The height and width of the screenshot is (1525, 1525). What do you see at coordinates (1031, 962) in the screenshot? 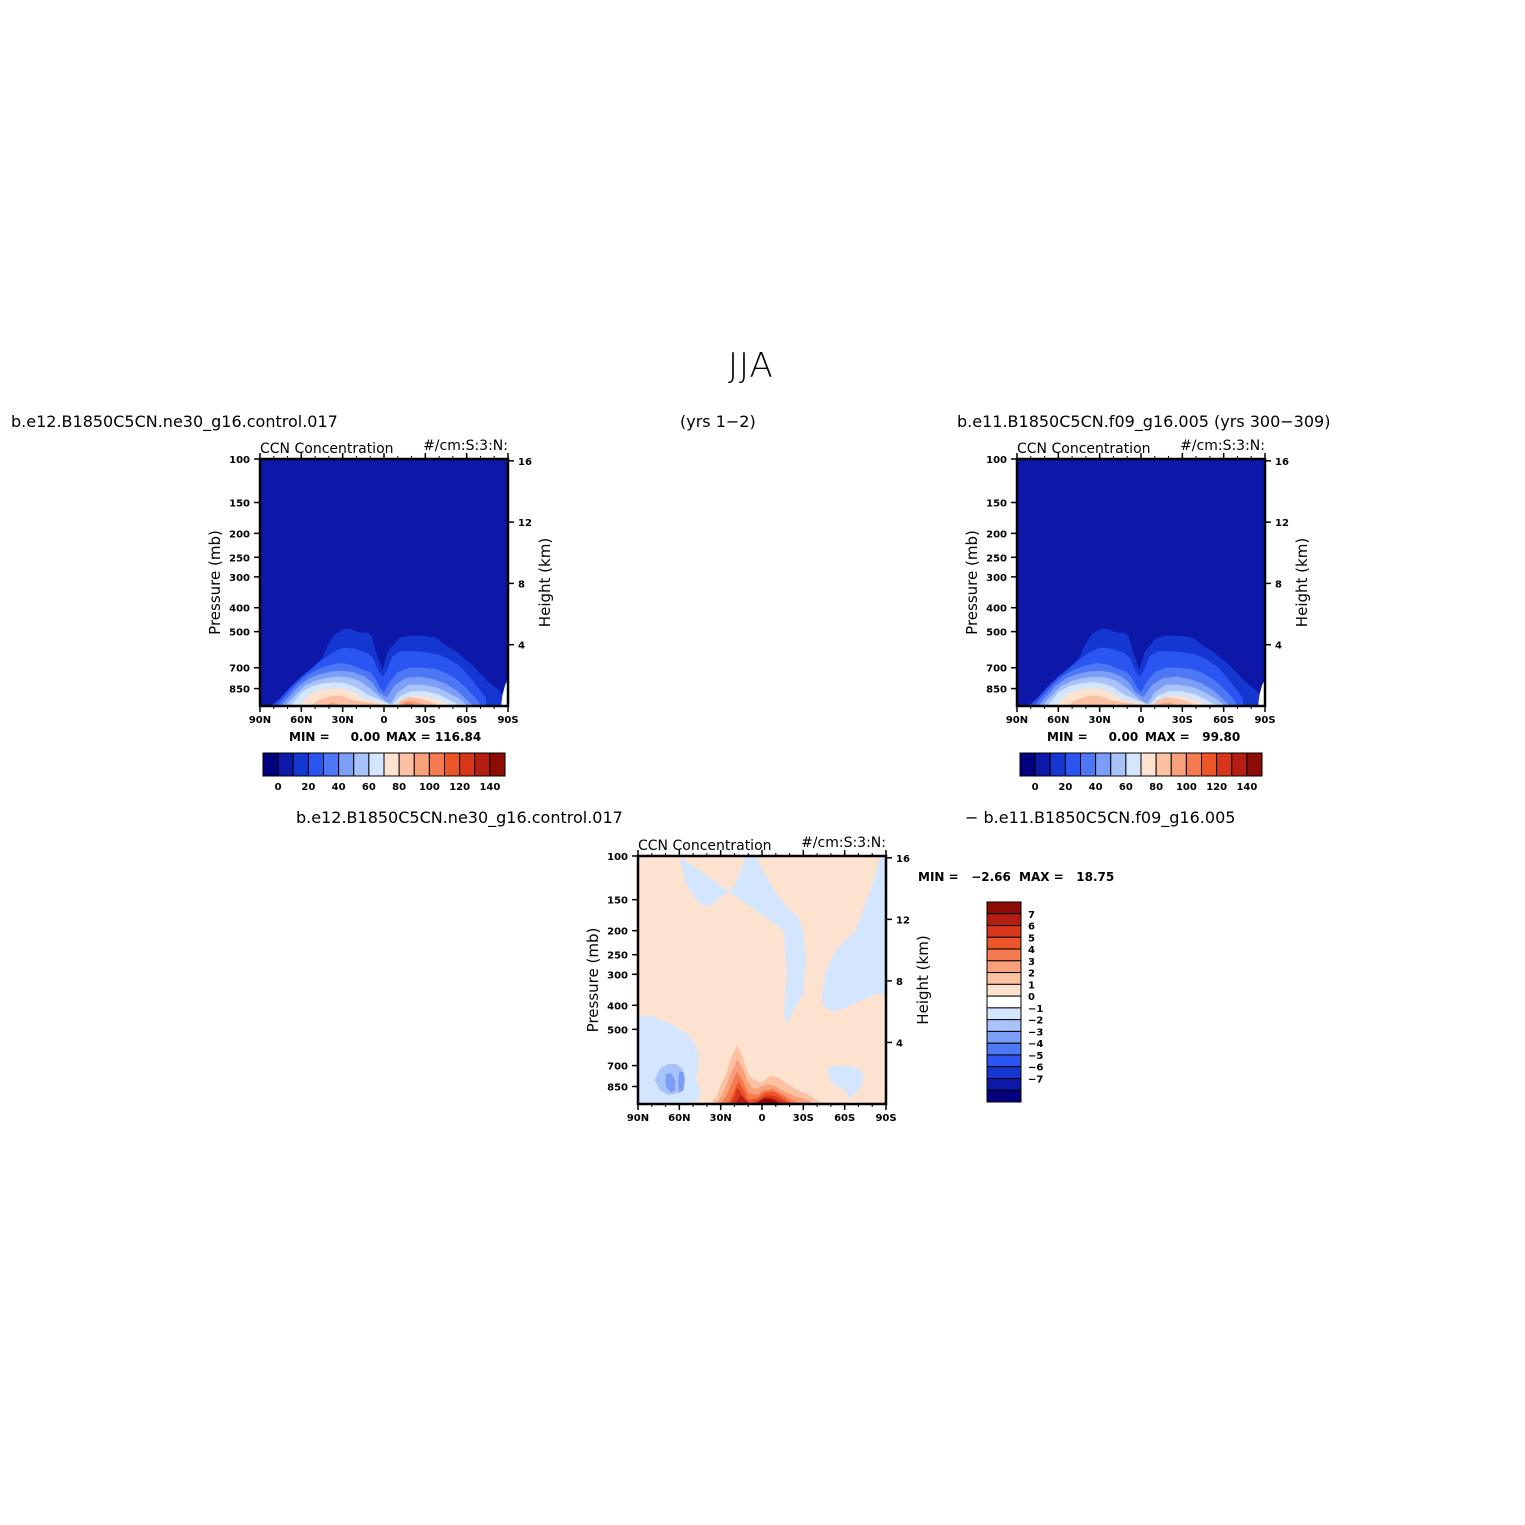
I see `diff-colorbar-label: 3` at bounding box center [1031, 962].